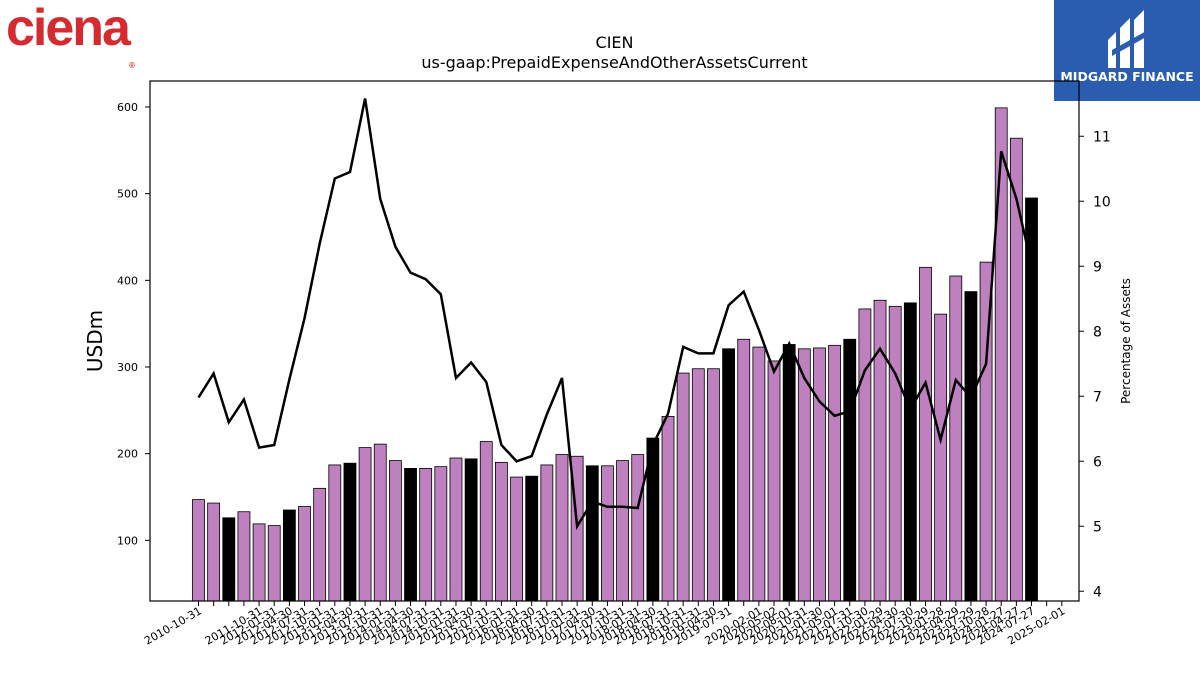  What do you see at coordinates (1097, 397) in the screenshot?
I see `y2-tick-label: 7` at bounding box center [1097, 397].